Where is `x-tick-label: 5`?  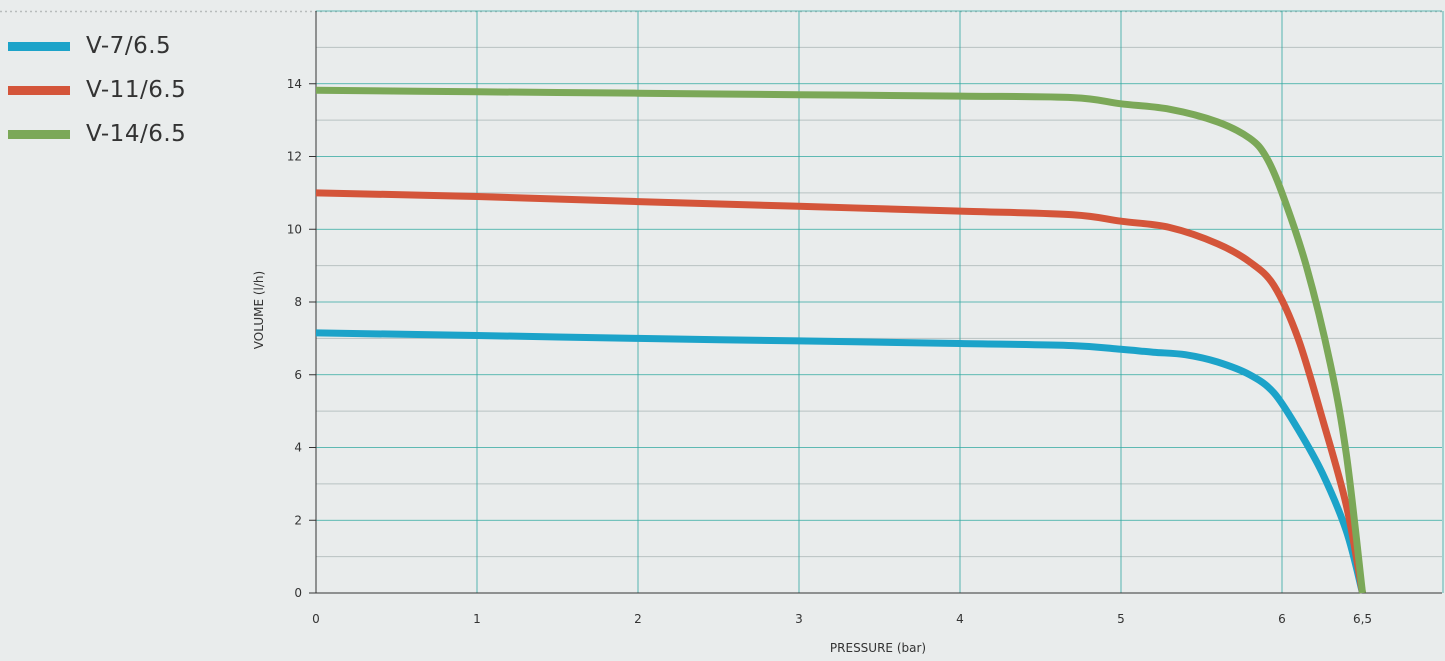
x-tick-label: 5 is located at coordinates (1121, 619).